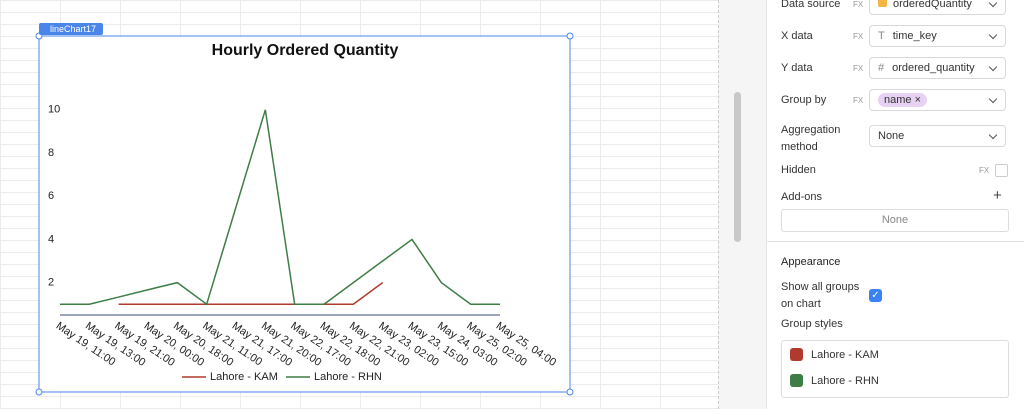 This screenshot has height=414, width=1024. I want to click on field-label: Hidden, so click(798, 170).